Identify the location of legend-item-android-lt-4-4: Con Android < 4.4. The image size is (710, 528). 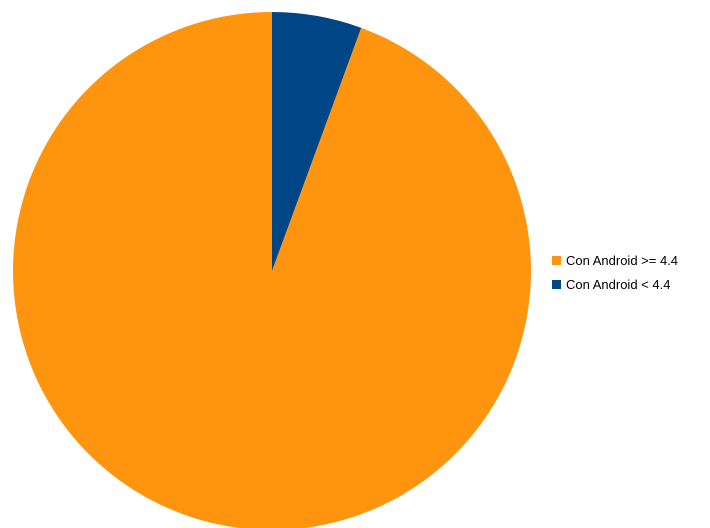
(611, 284).